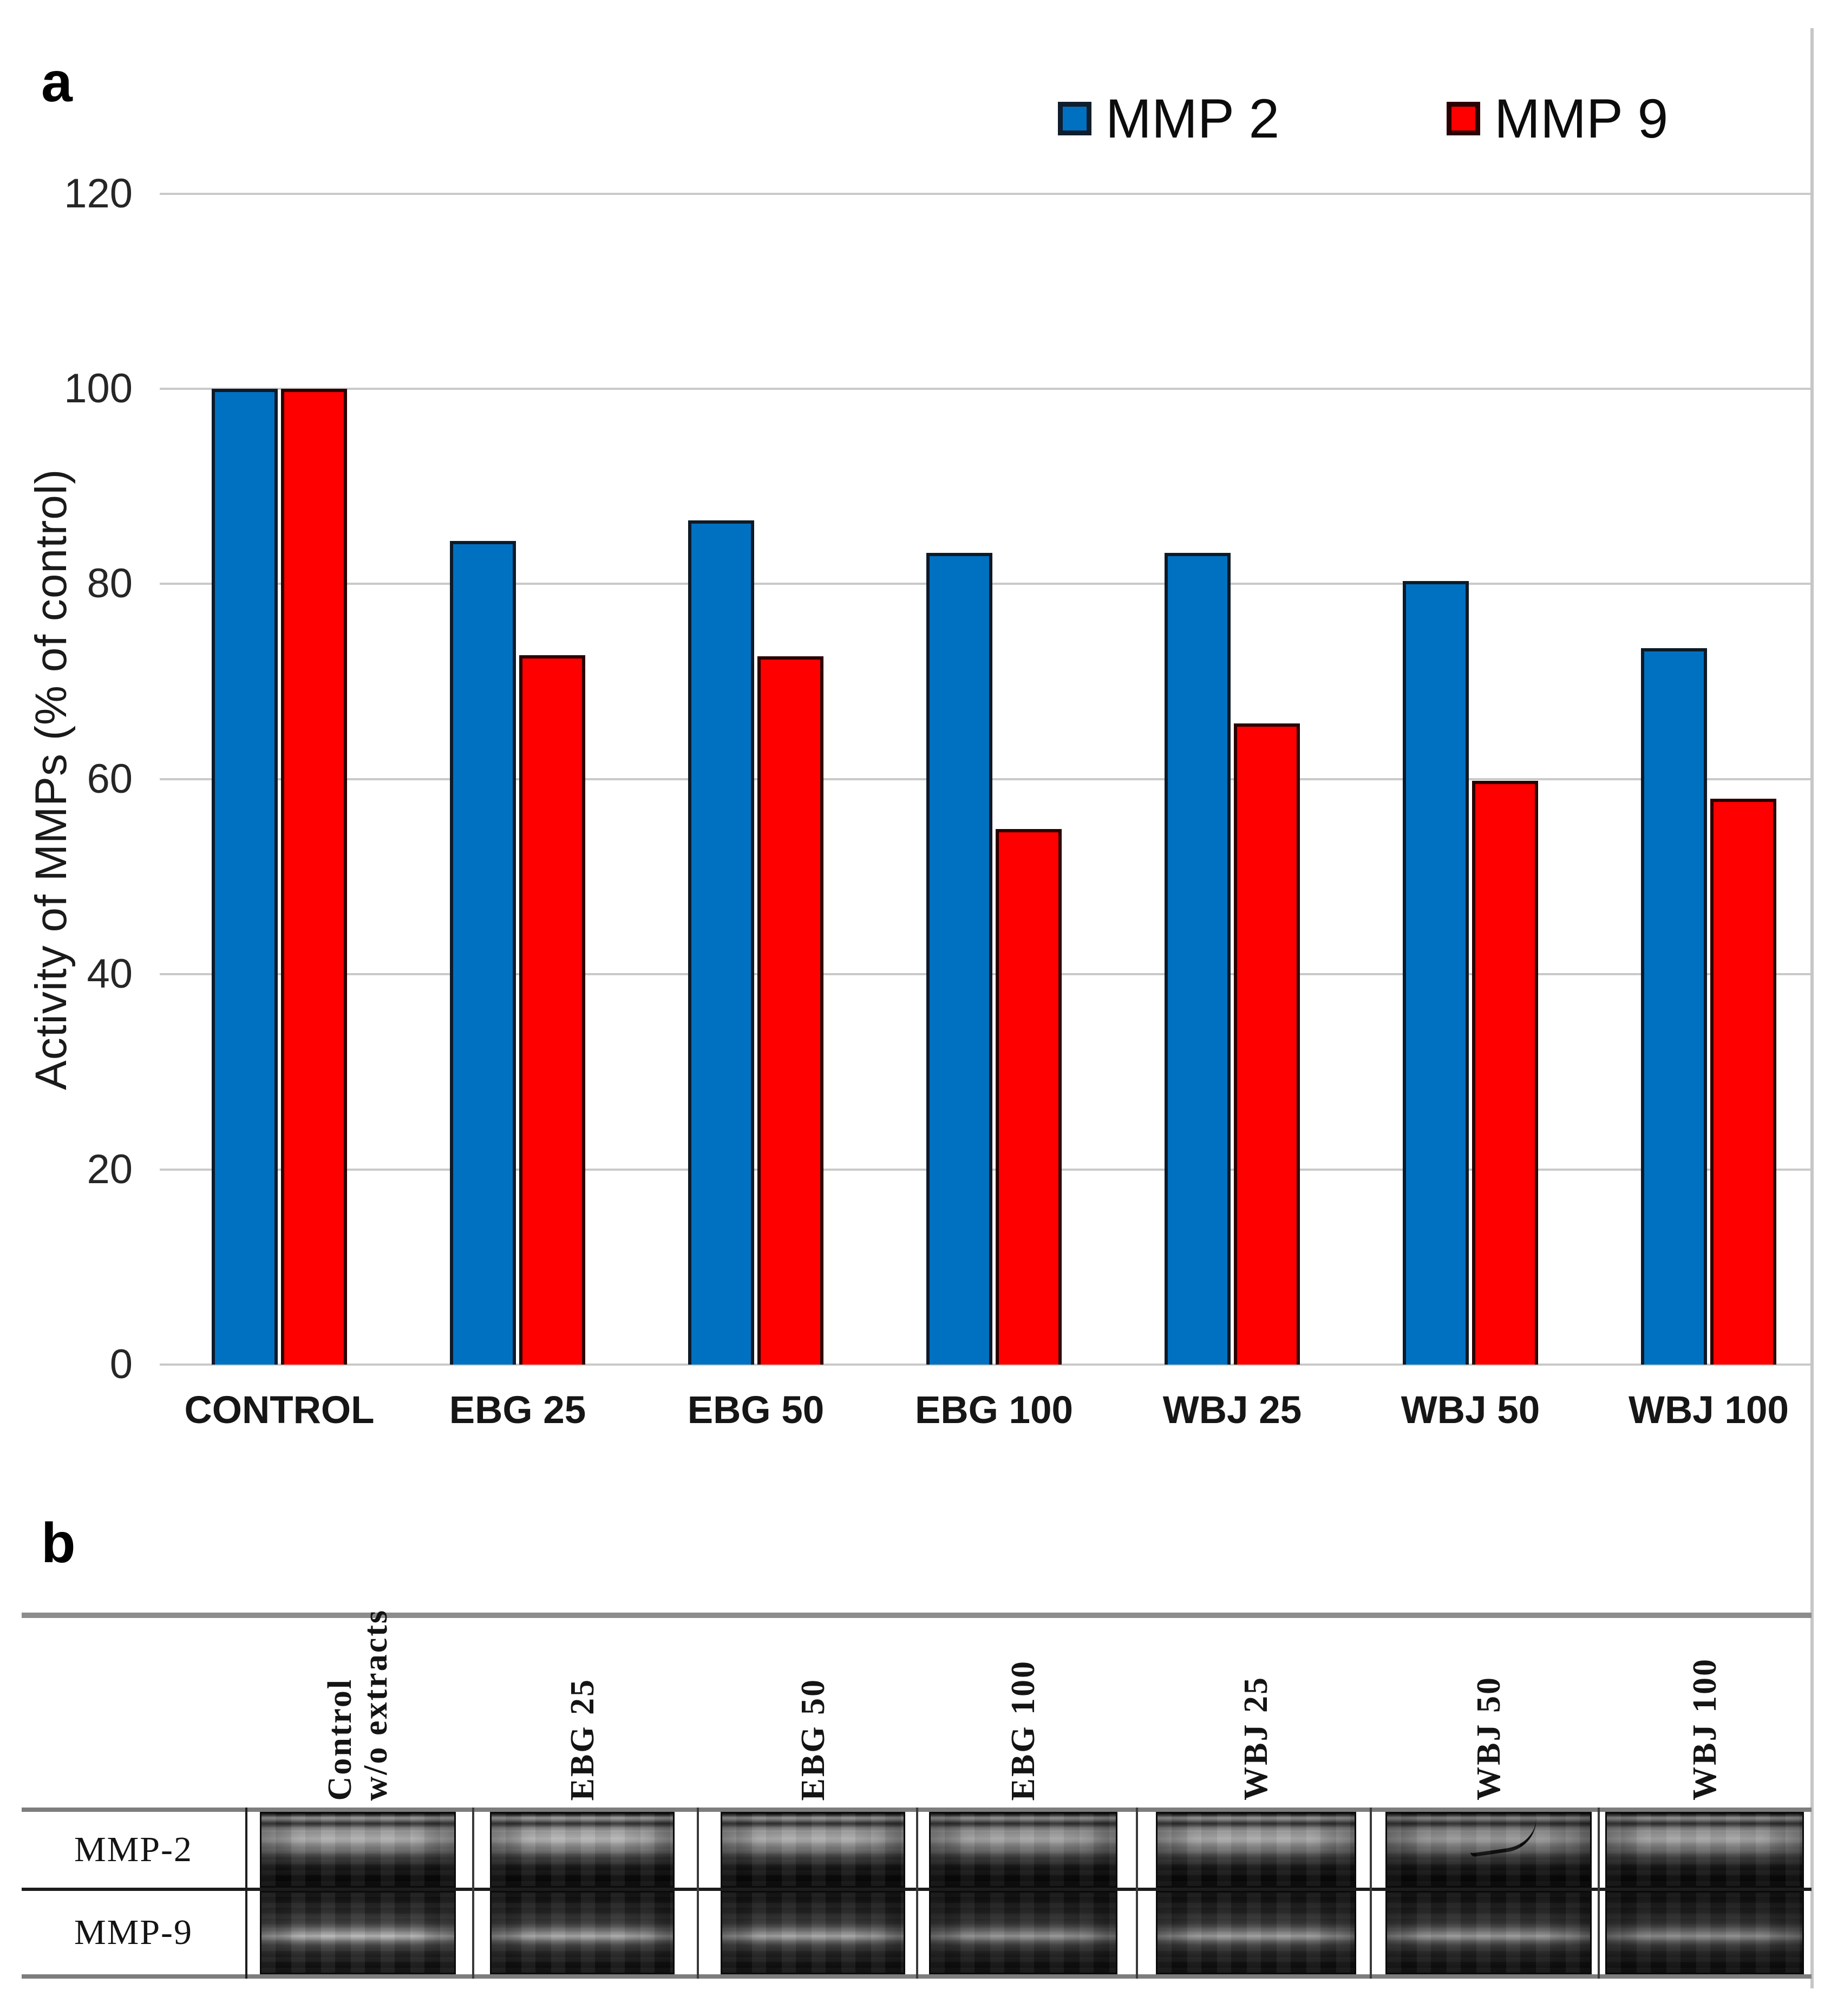 This screenshot has height=2016, width=1831. What do you see at coordinates (358, 1850) in the screenshot?
I see `gel-lane-mmp-2-control-w-o-extracts` at bounding box center [358, 1850].